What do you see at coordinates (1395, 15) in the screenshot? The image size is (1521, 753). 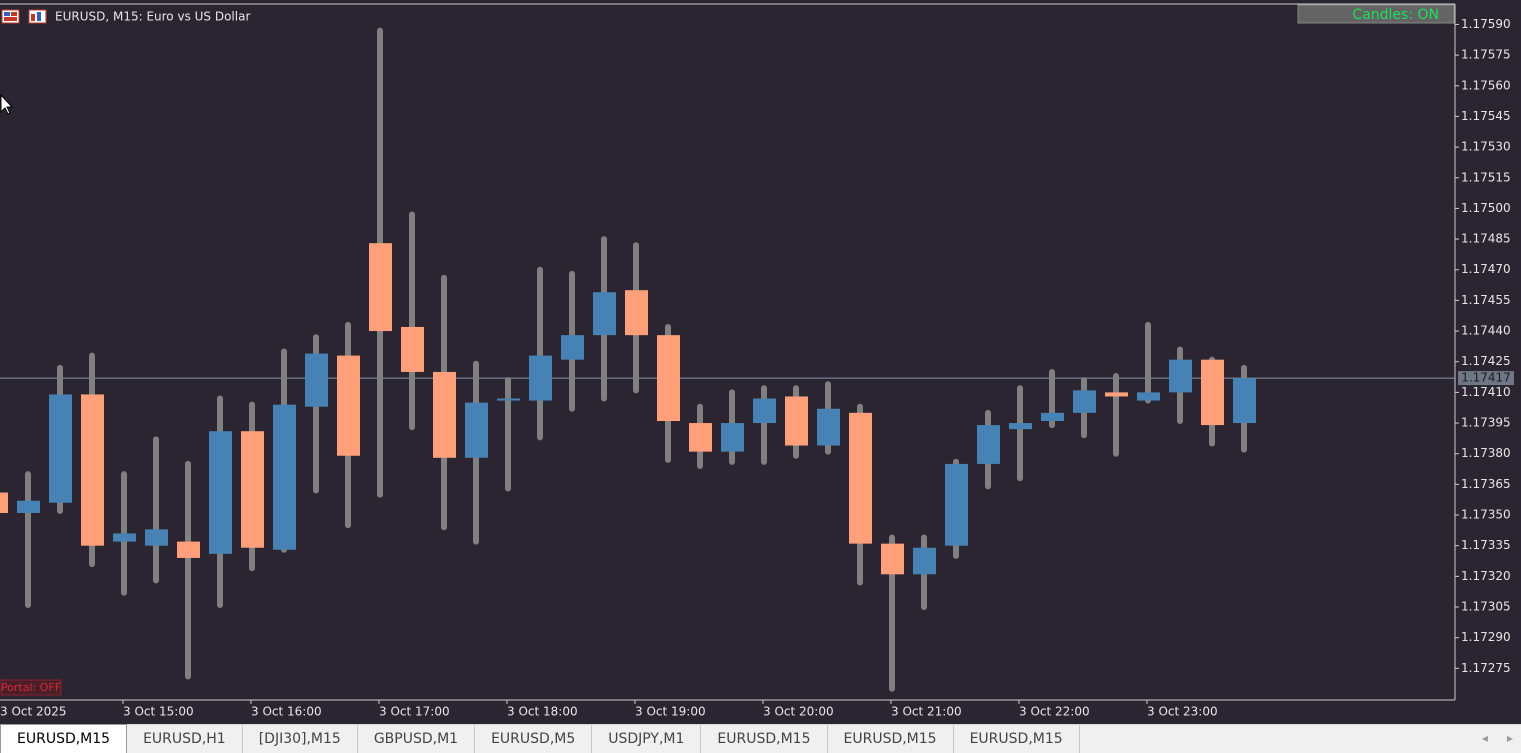 I see `candles-button-label: Candles: ON` at bounding box center [1395, 15].